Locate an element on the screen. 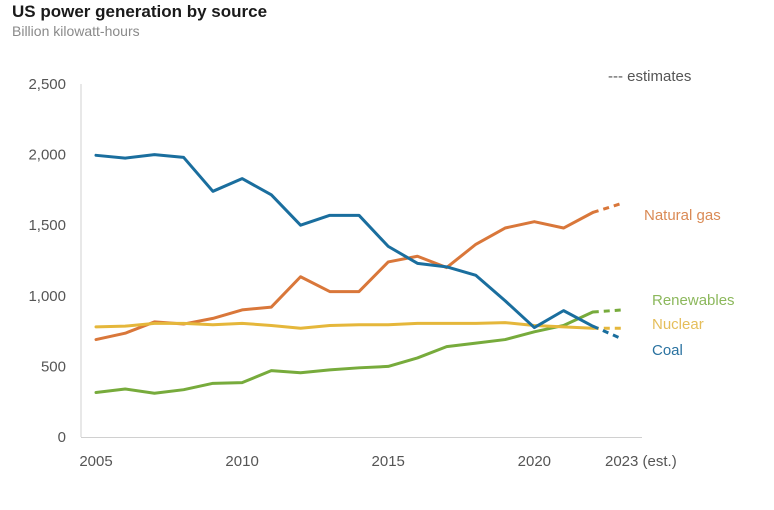  series-label-renewables: Renewables is located at coordinates (693, 300).